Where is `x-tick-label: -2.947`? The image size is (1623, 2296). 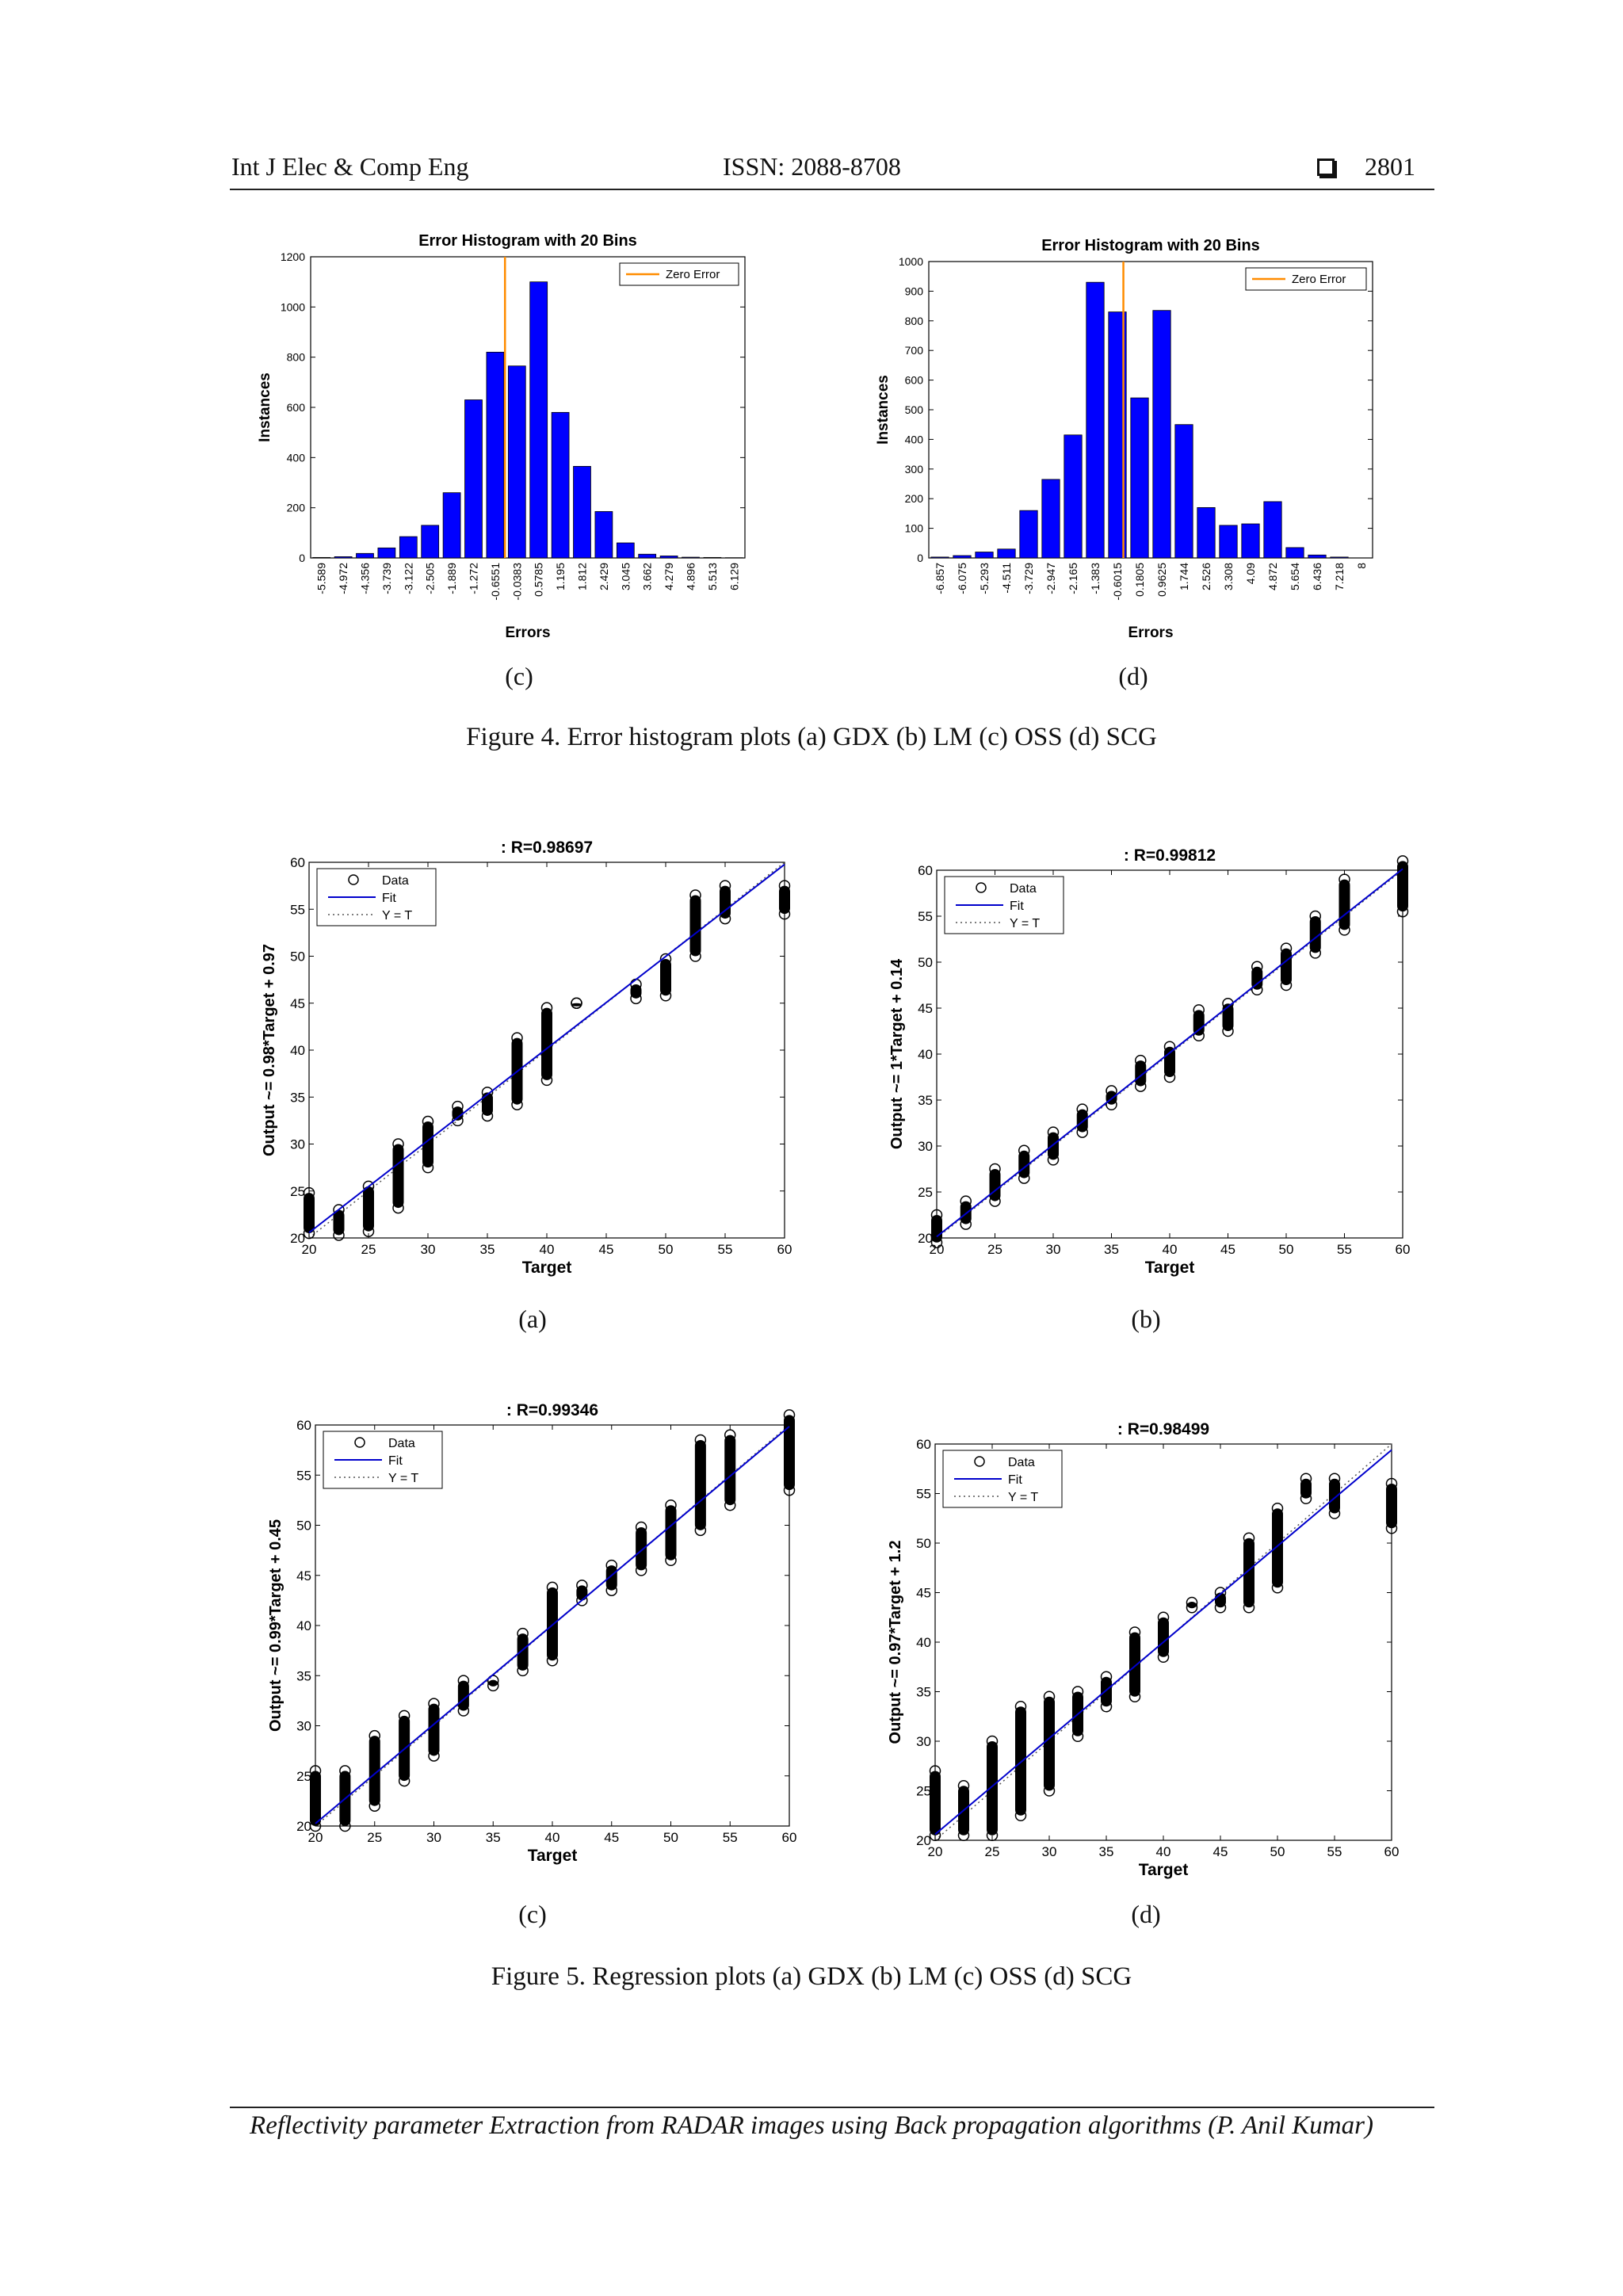 x-tick-label: -2.947 is located at coordinates (1050, 578).